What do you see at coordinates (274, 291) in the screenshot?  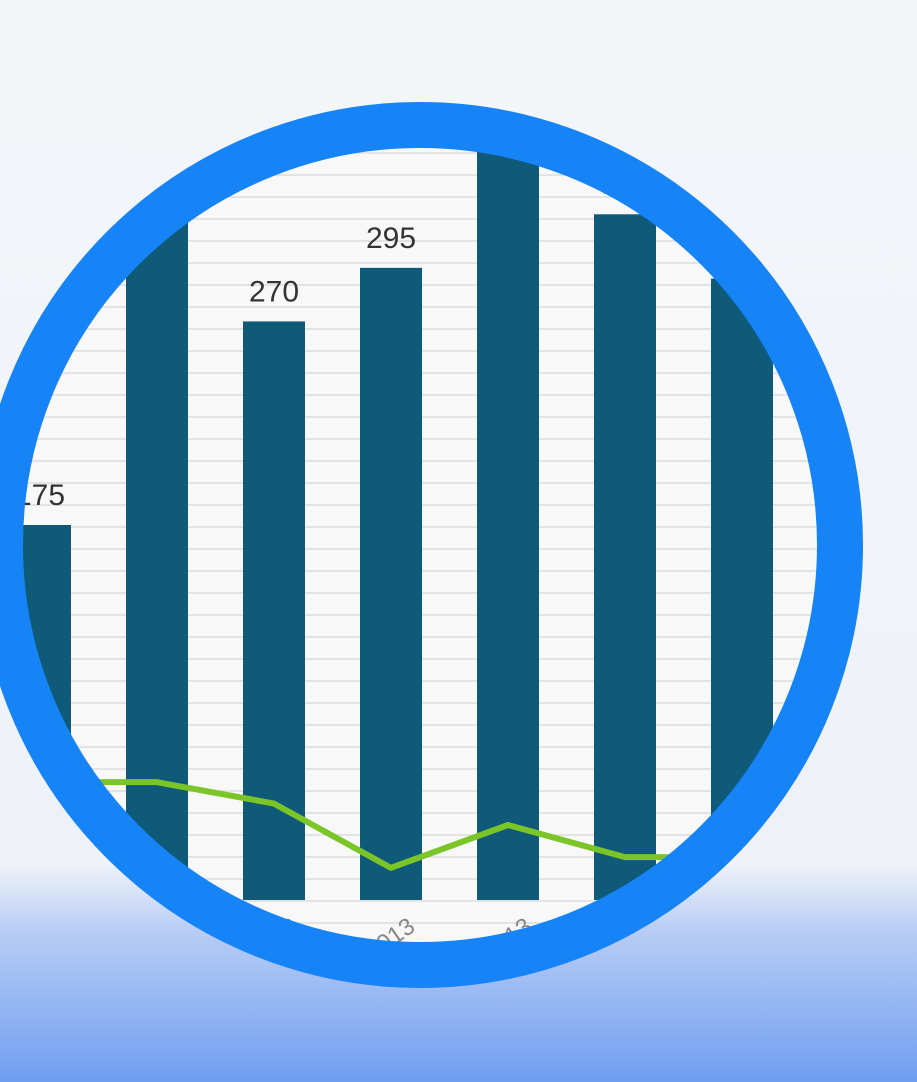 I see `data-label: 270` at bounding box center [274, 291].